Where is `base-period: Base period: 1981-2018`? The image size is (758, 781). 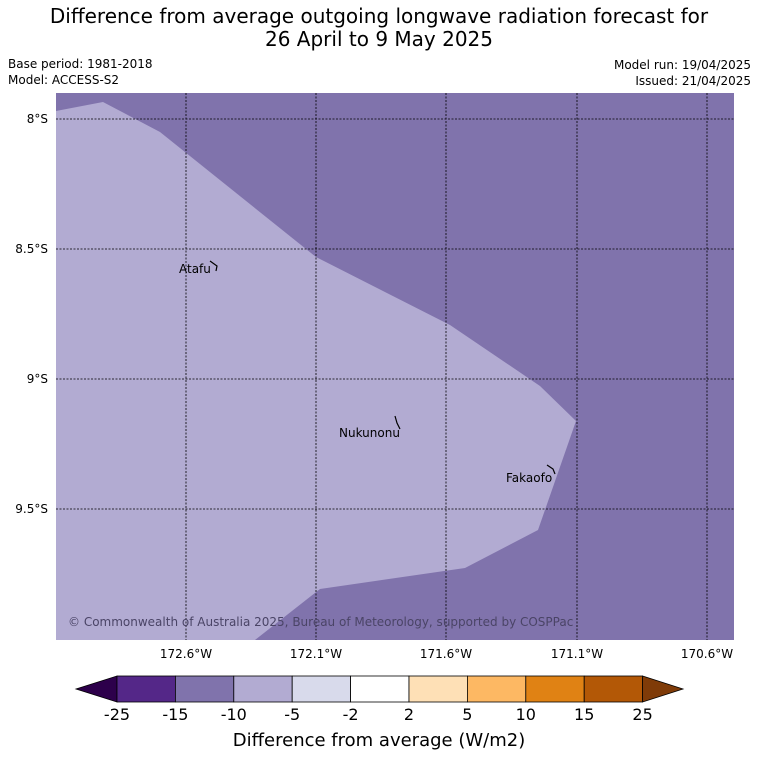 base-period: Base period: 1981-2018 is located at coordinates (80, 64).